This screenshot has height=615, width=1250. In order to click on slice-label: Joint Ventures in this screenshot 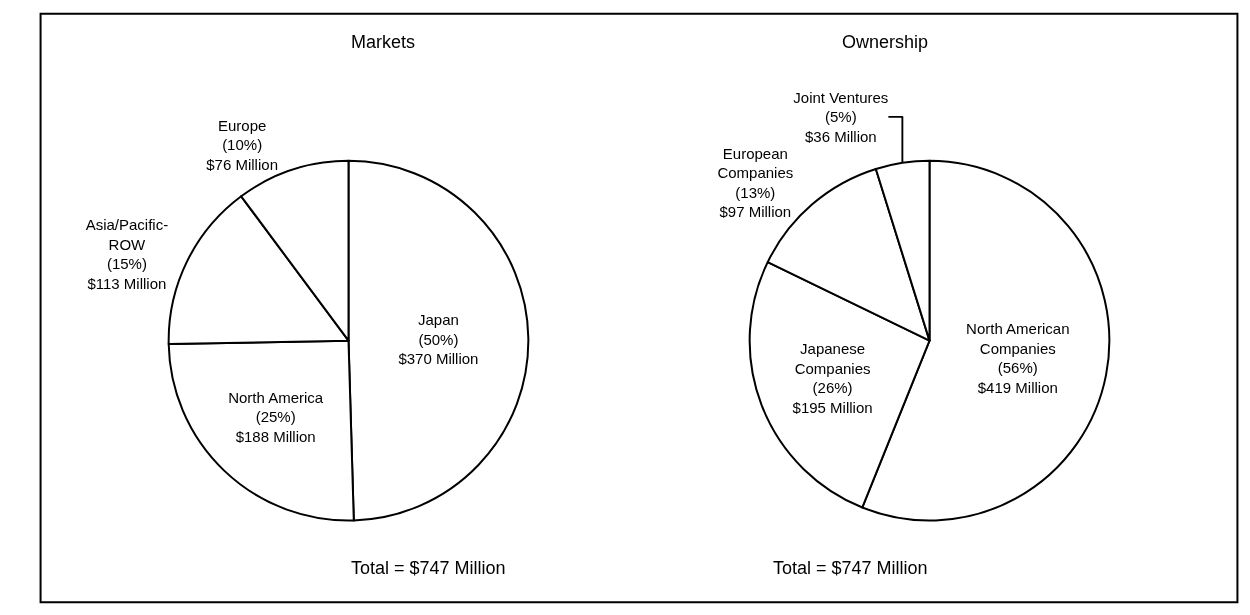, I will do `click(841, 97)`.